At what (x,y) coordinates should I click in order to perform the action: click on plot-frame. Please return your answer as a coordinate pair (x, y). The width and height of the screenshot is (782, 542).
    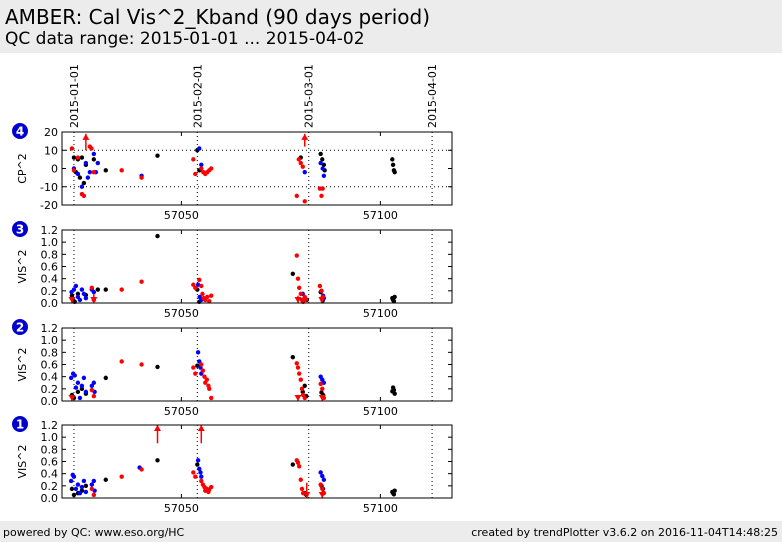
    Looking at the image, I should click on (257, 266).